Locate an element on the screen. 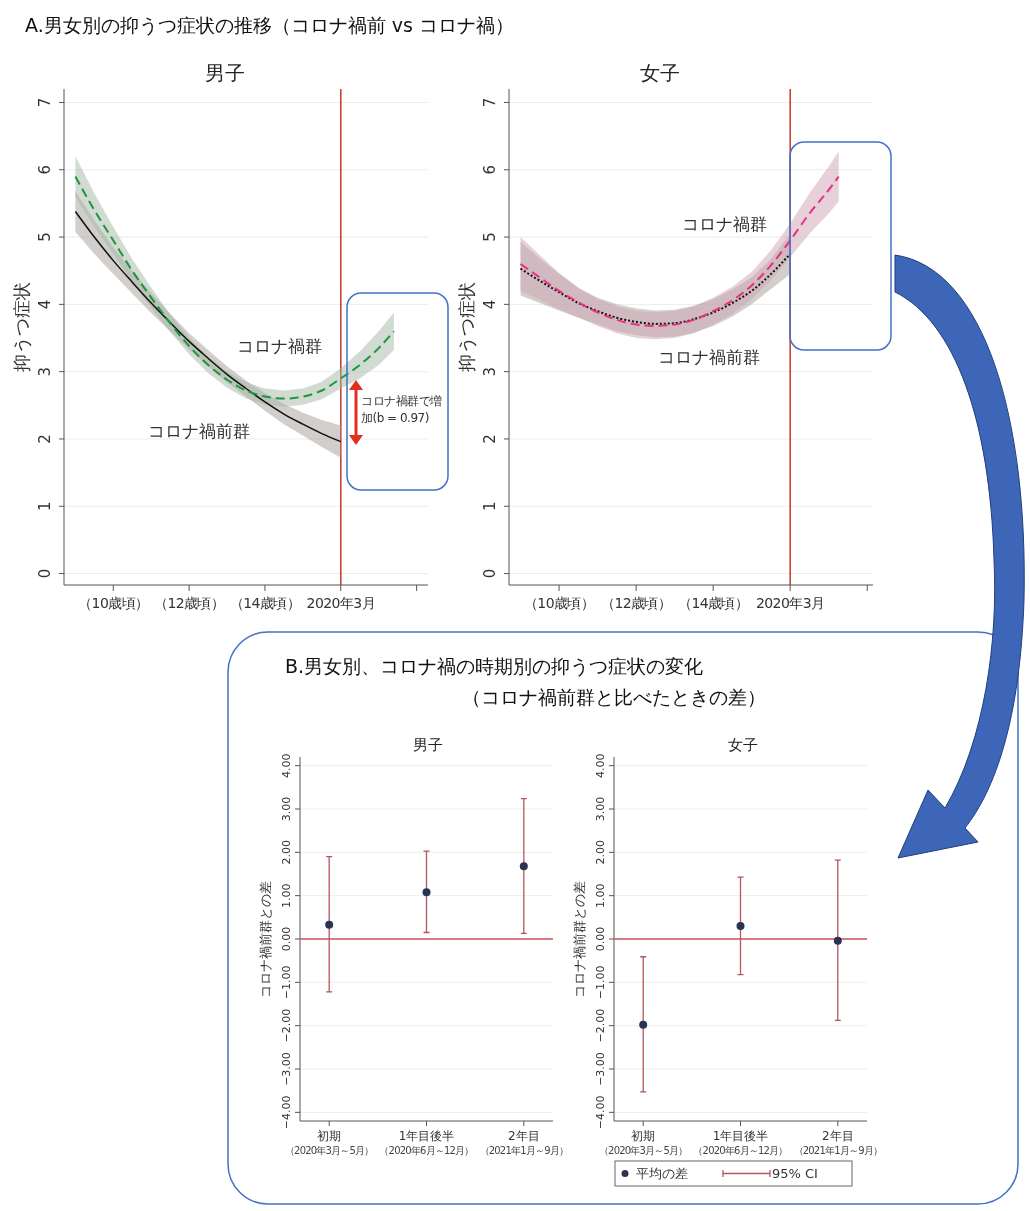  text: B.男女別、コロナ禍の時期別の抑うつ症状の変化（コロナ禍前群と比べたときの差） is located at coordinates (525, 681).